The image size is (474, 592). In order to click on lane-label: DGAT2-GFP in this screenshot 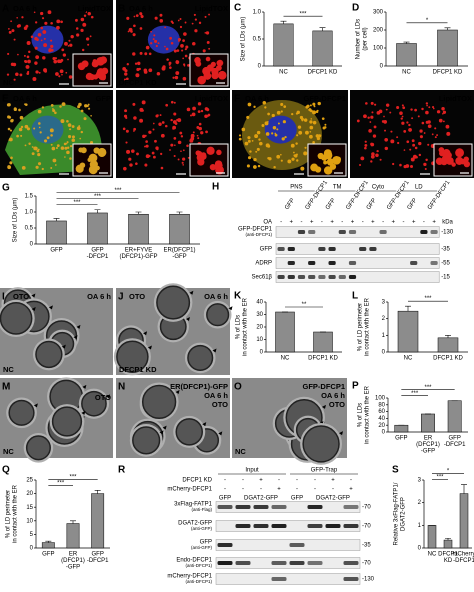, I will do `click(333, 499)`.